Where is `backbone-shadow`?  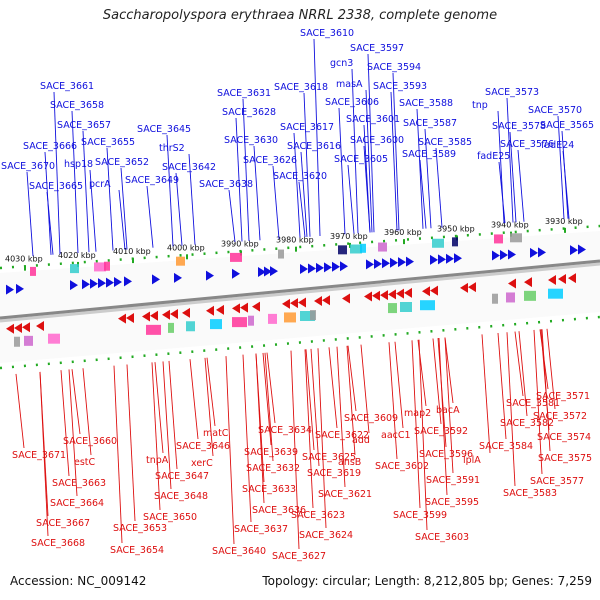
backbone-shadow is located at coordinates (300, 292).